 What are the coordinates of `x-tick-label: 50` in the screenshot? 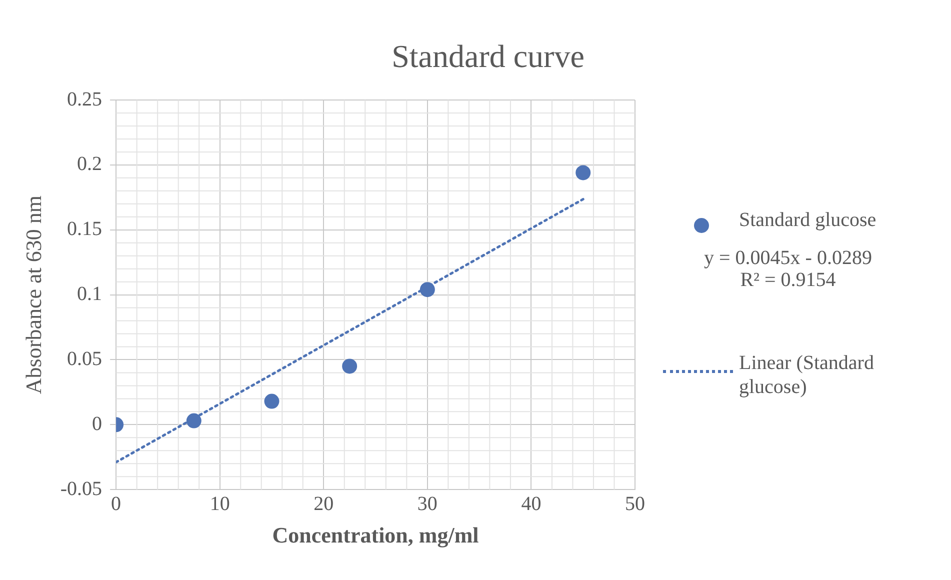 It's located at (635, 503).